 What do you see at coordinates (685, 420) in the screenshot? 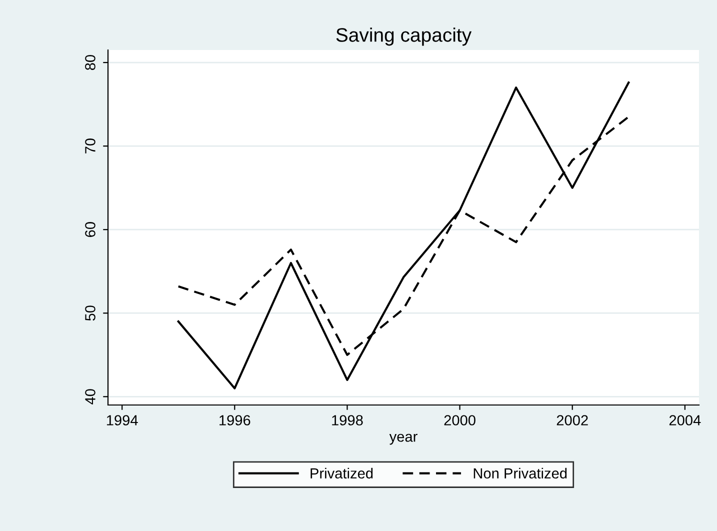
I see `x-tick-label: 2004` at bounding box center [685, 420].